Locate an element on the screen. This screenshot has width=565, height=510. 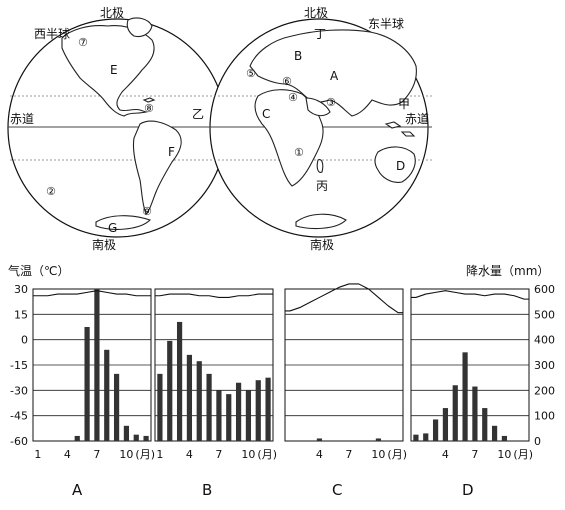
climate-panel-D: 4 7 10 (月) is located at coordinates (471, 374).